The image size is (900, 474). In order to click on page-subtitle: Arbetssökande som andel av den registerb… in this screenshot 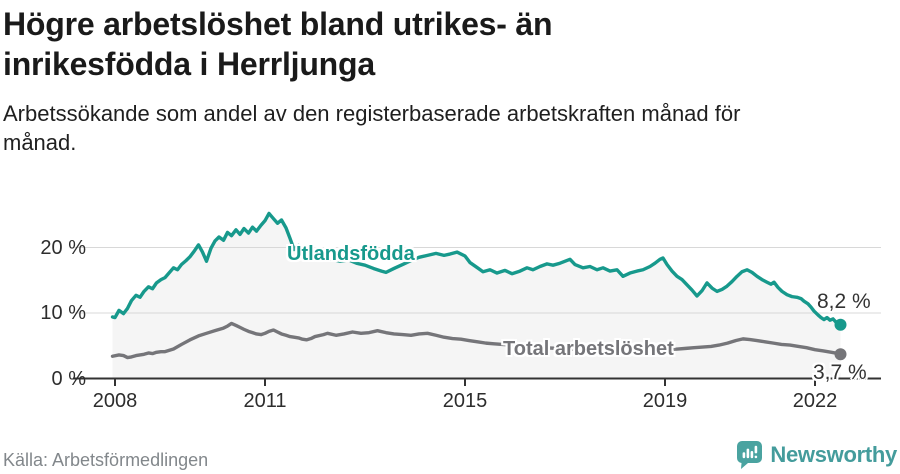, I will do `click(372, 128)`.